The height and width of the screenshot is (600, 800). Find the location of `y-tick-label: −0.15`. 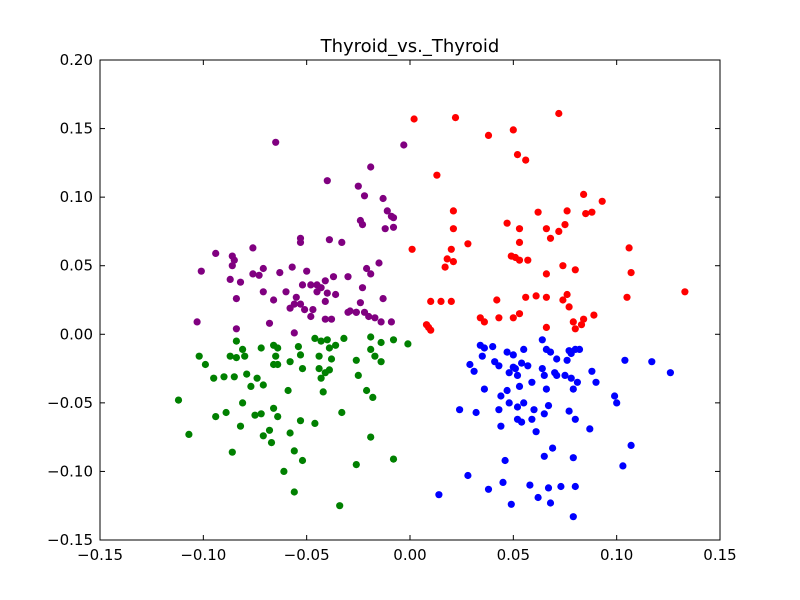

y-tick-label: −0.15 is located at coordinates (70, 540).